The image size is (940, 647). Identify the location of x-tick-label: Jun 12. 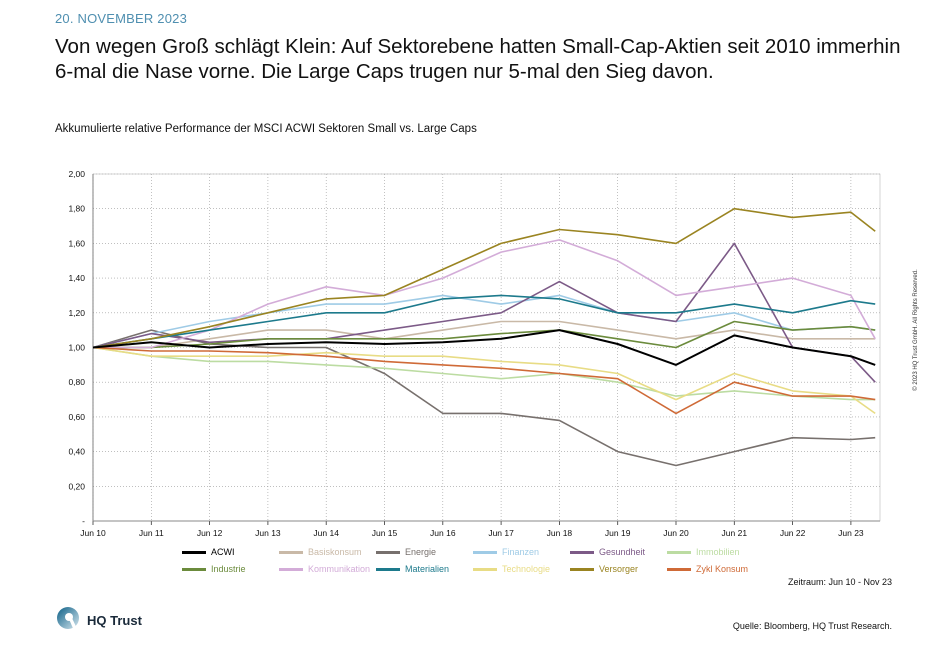
(210, 533).